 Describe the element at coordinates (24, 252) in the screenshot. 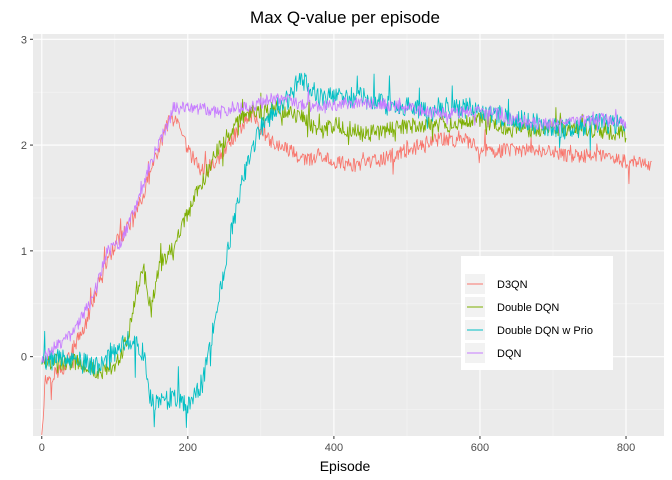

I see `y-tick-label: 1` at that location.